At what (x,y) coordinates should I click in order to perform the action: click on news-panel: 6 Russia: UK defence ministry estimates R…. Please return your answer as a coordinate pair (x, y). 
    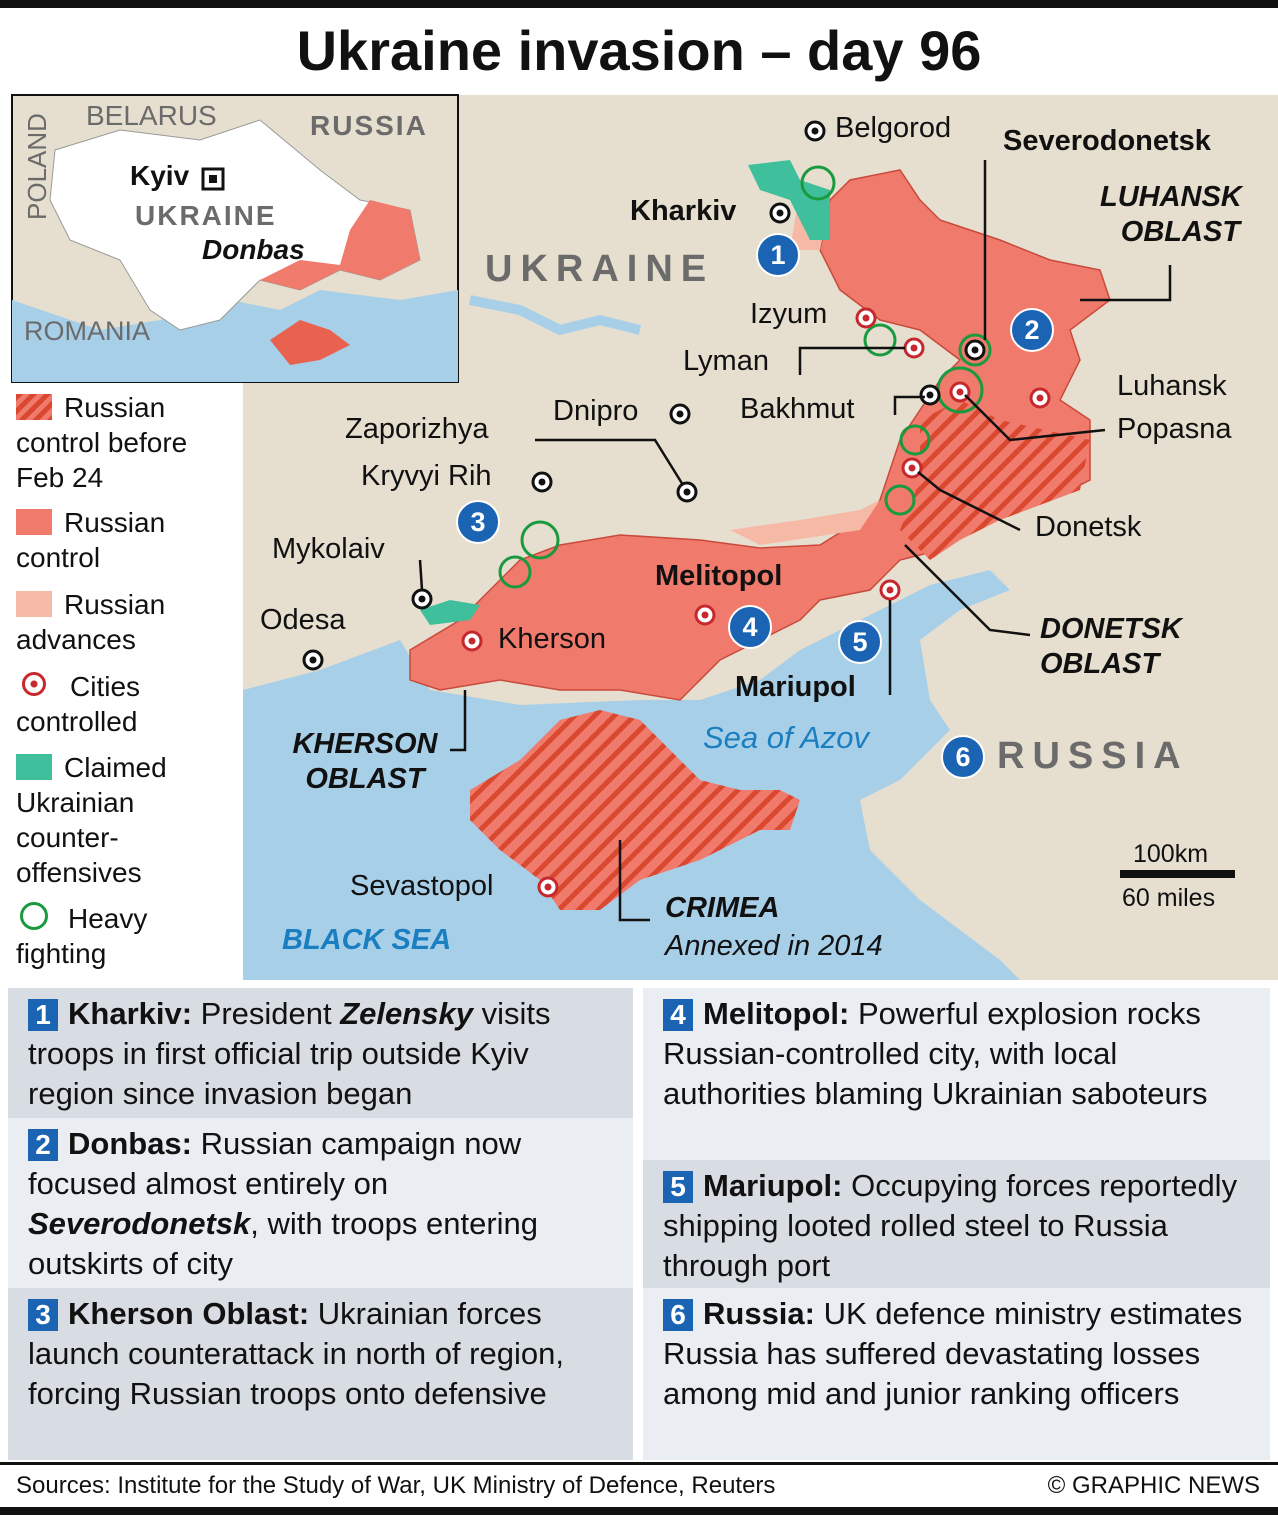
    Looking at the image, I should click on (956, 1374).